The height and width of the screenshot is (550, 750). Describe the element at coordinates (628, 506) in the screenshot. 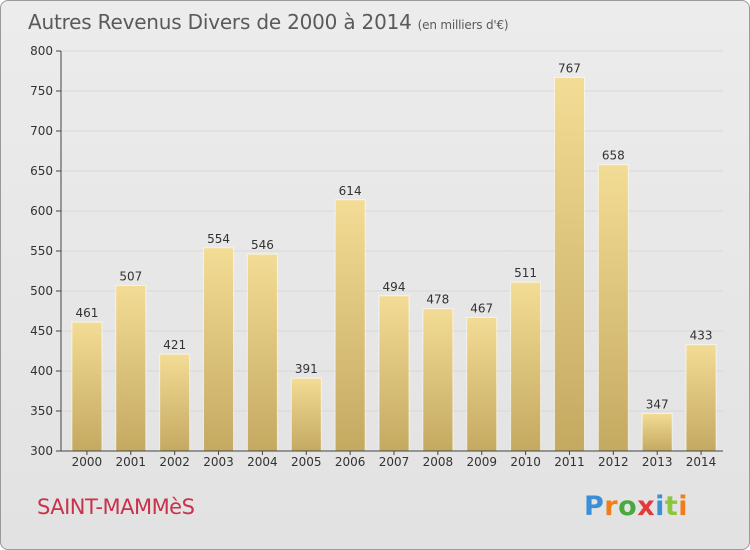

I see `logo-letter: o` at that location.